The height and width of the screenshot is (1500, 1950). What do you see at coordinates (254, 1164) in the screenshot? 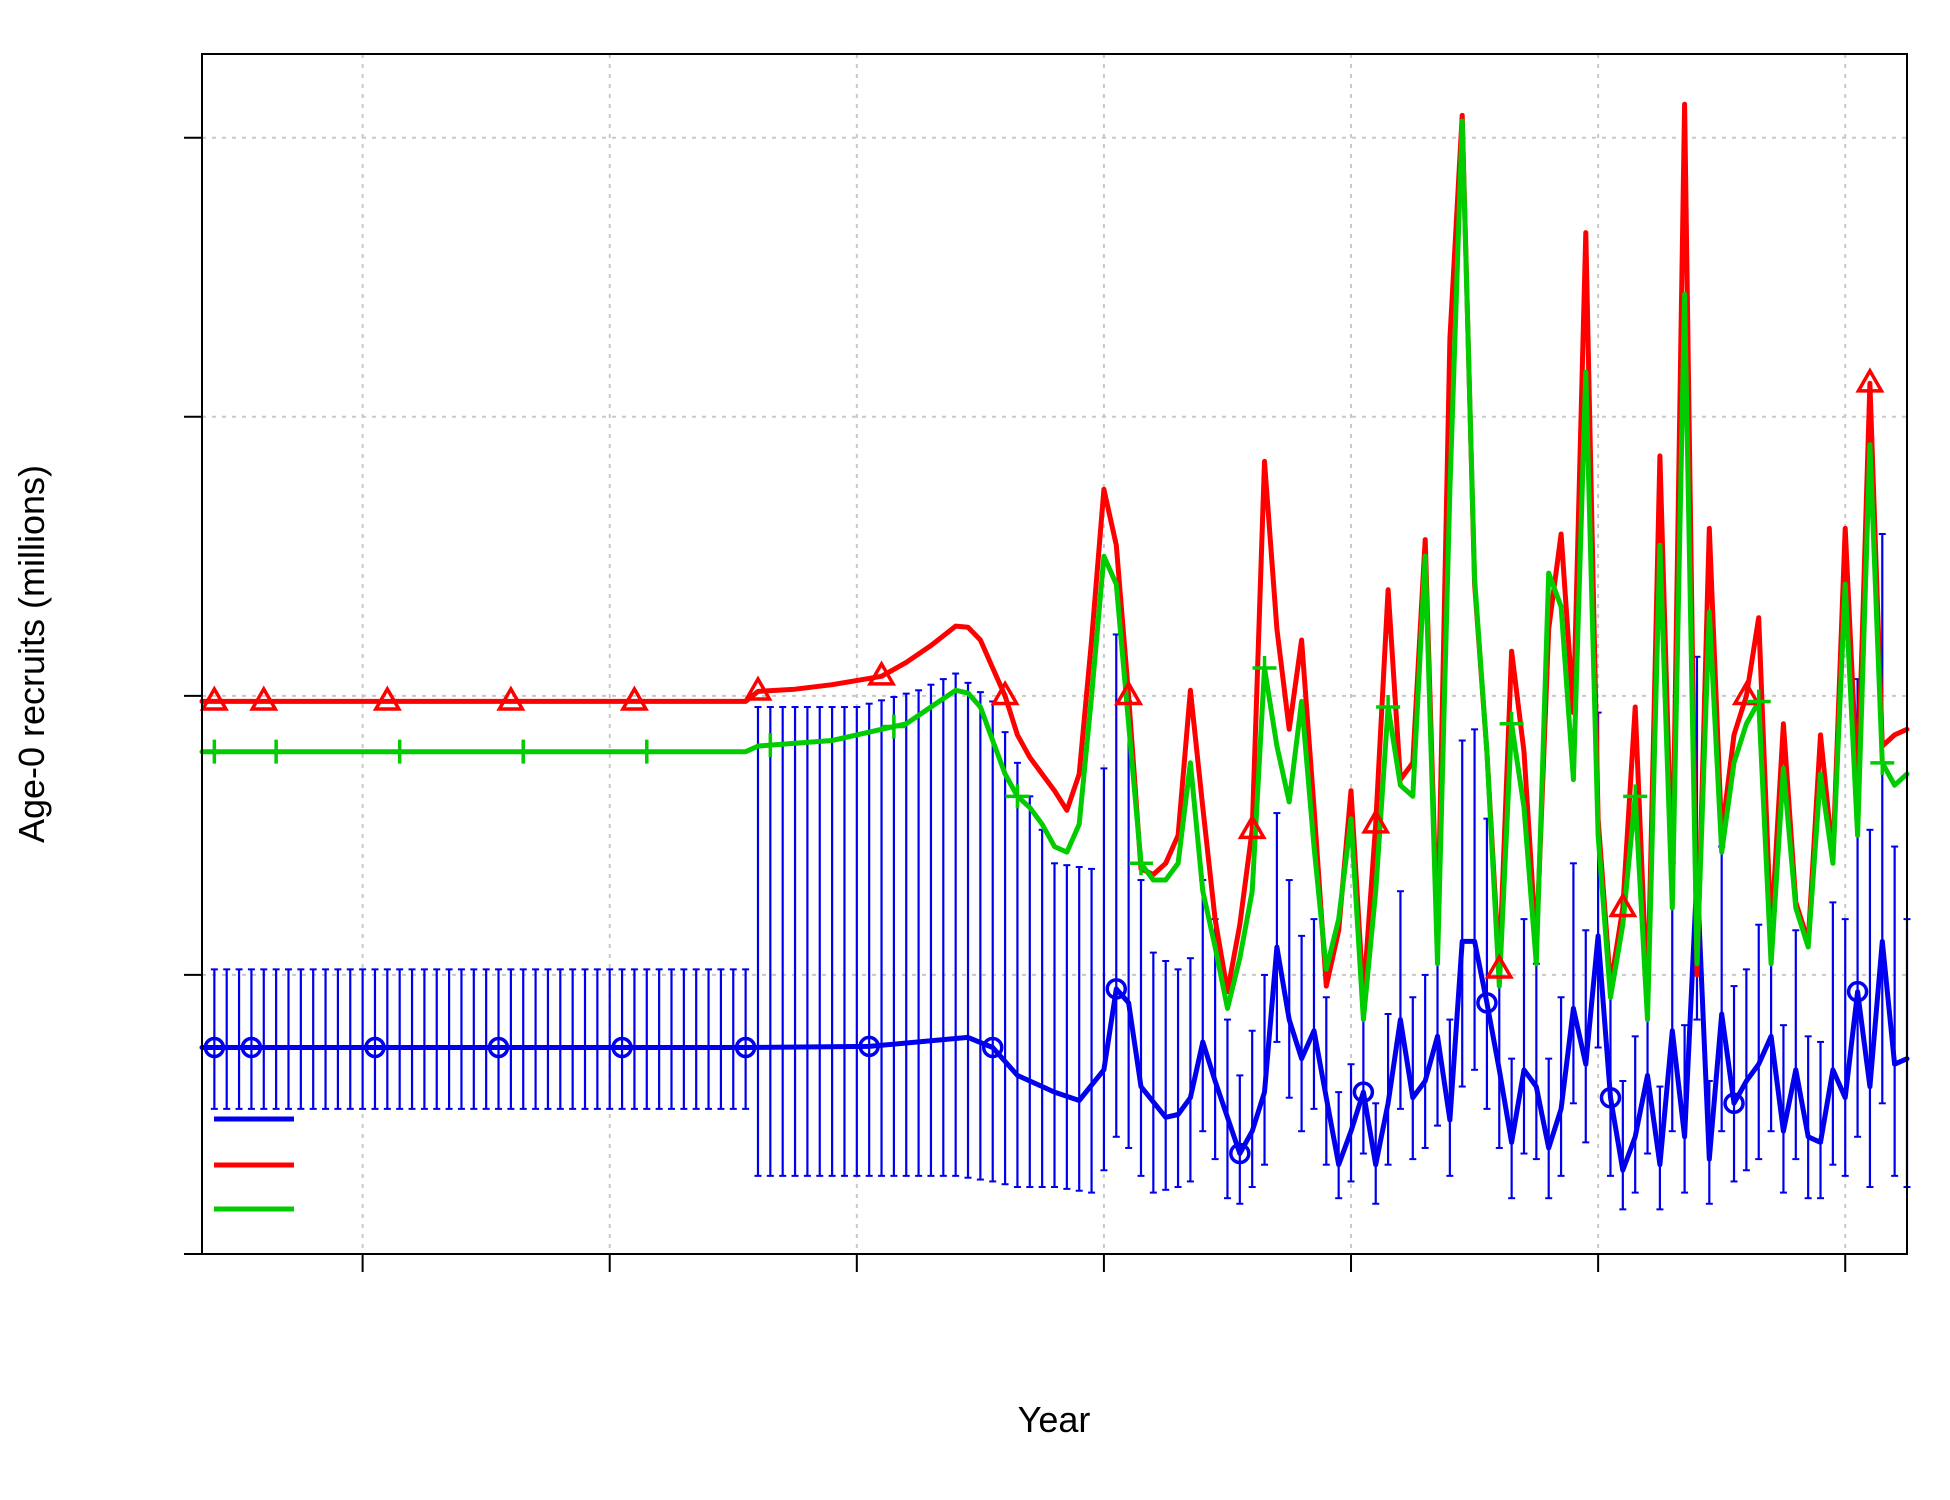
I see `legend` at bounding box center [254, 1164].